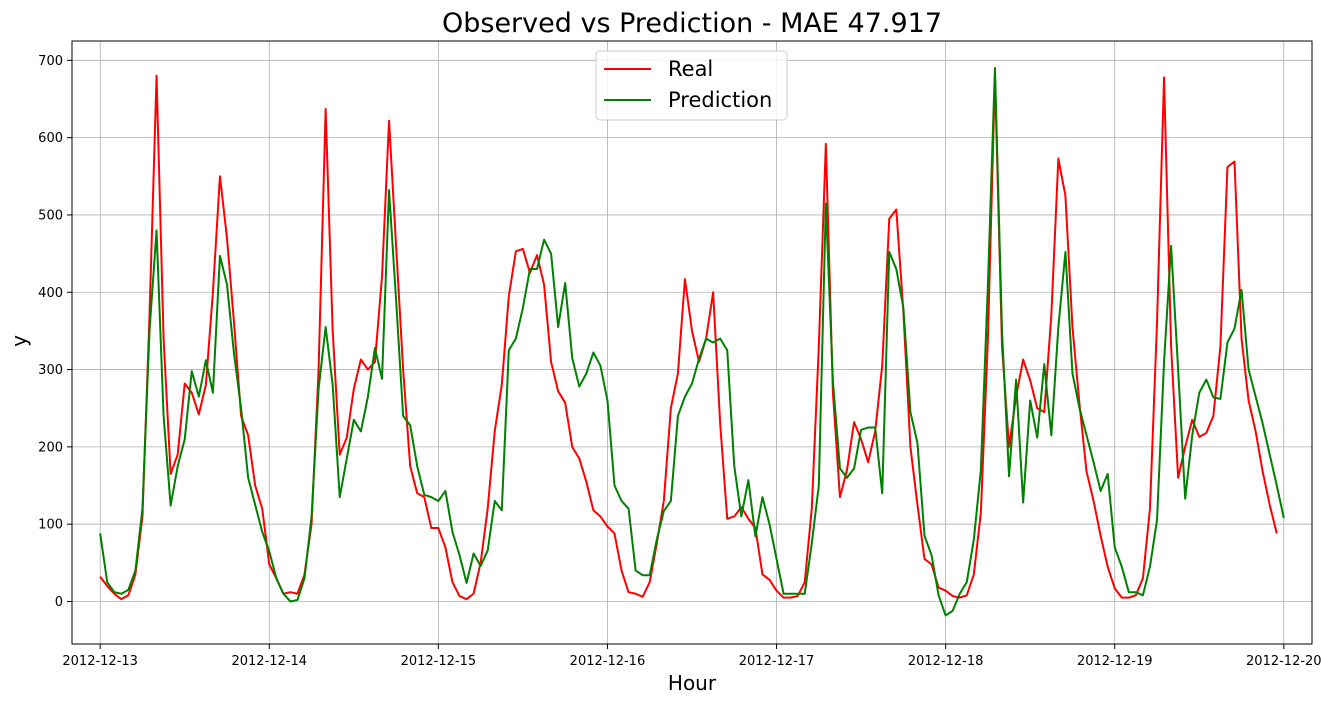 Image resolution: width=1321 pixels, height=703 pixels. I want to click on legend-label: Prediction, so click(720, 100).